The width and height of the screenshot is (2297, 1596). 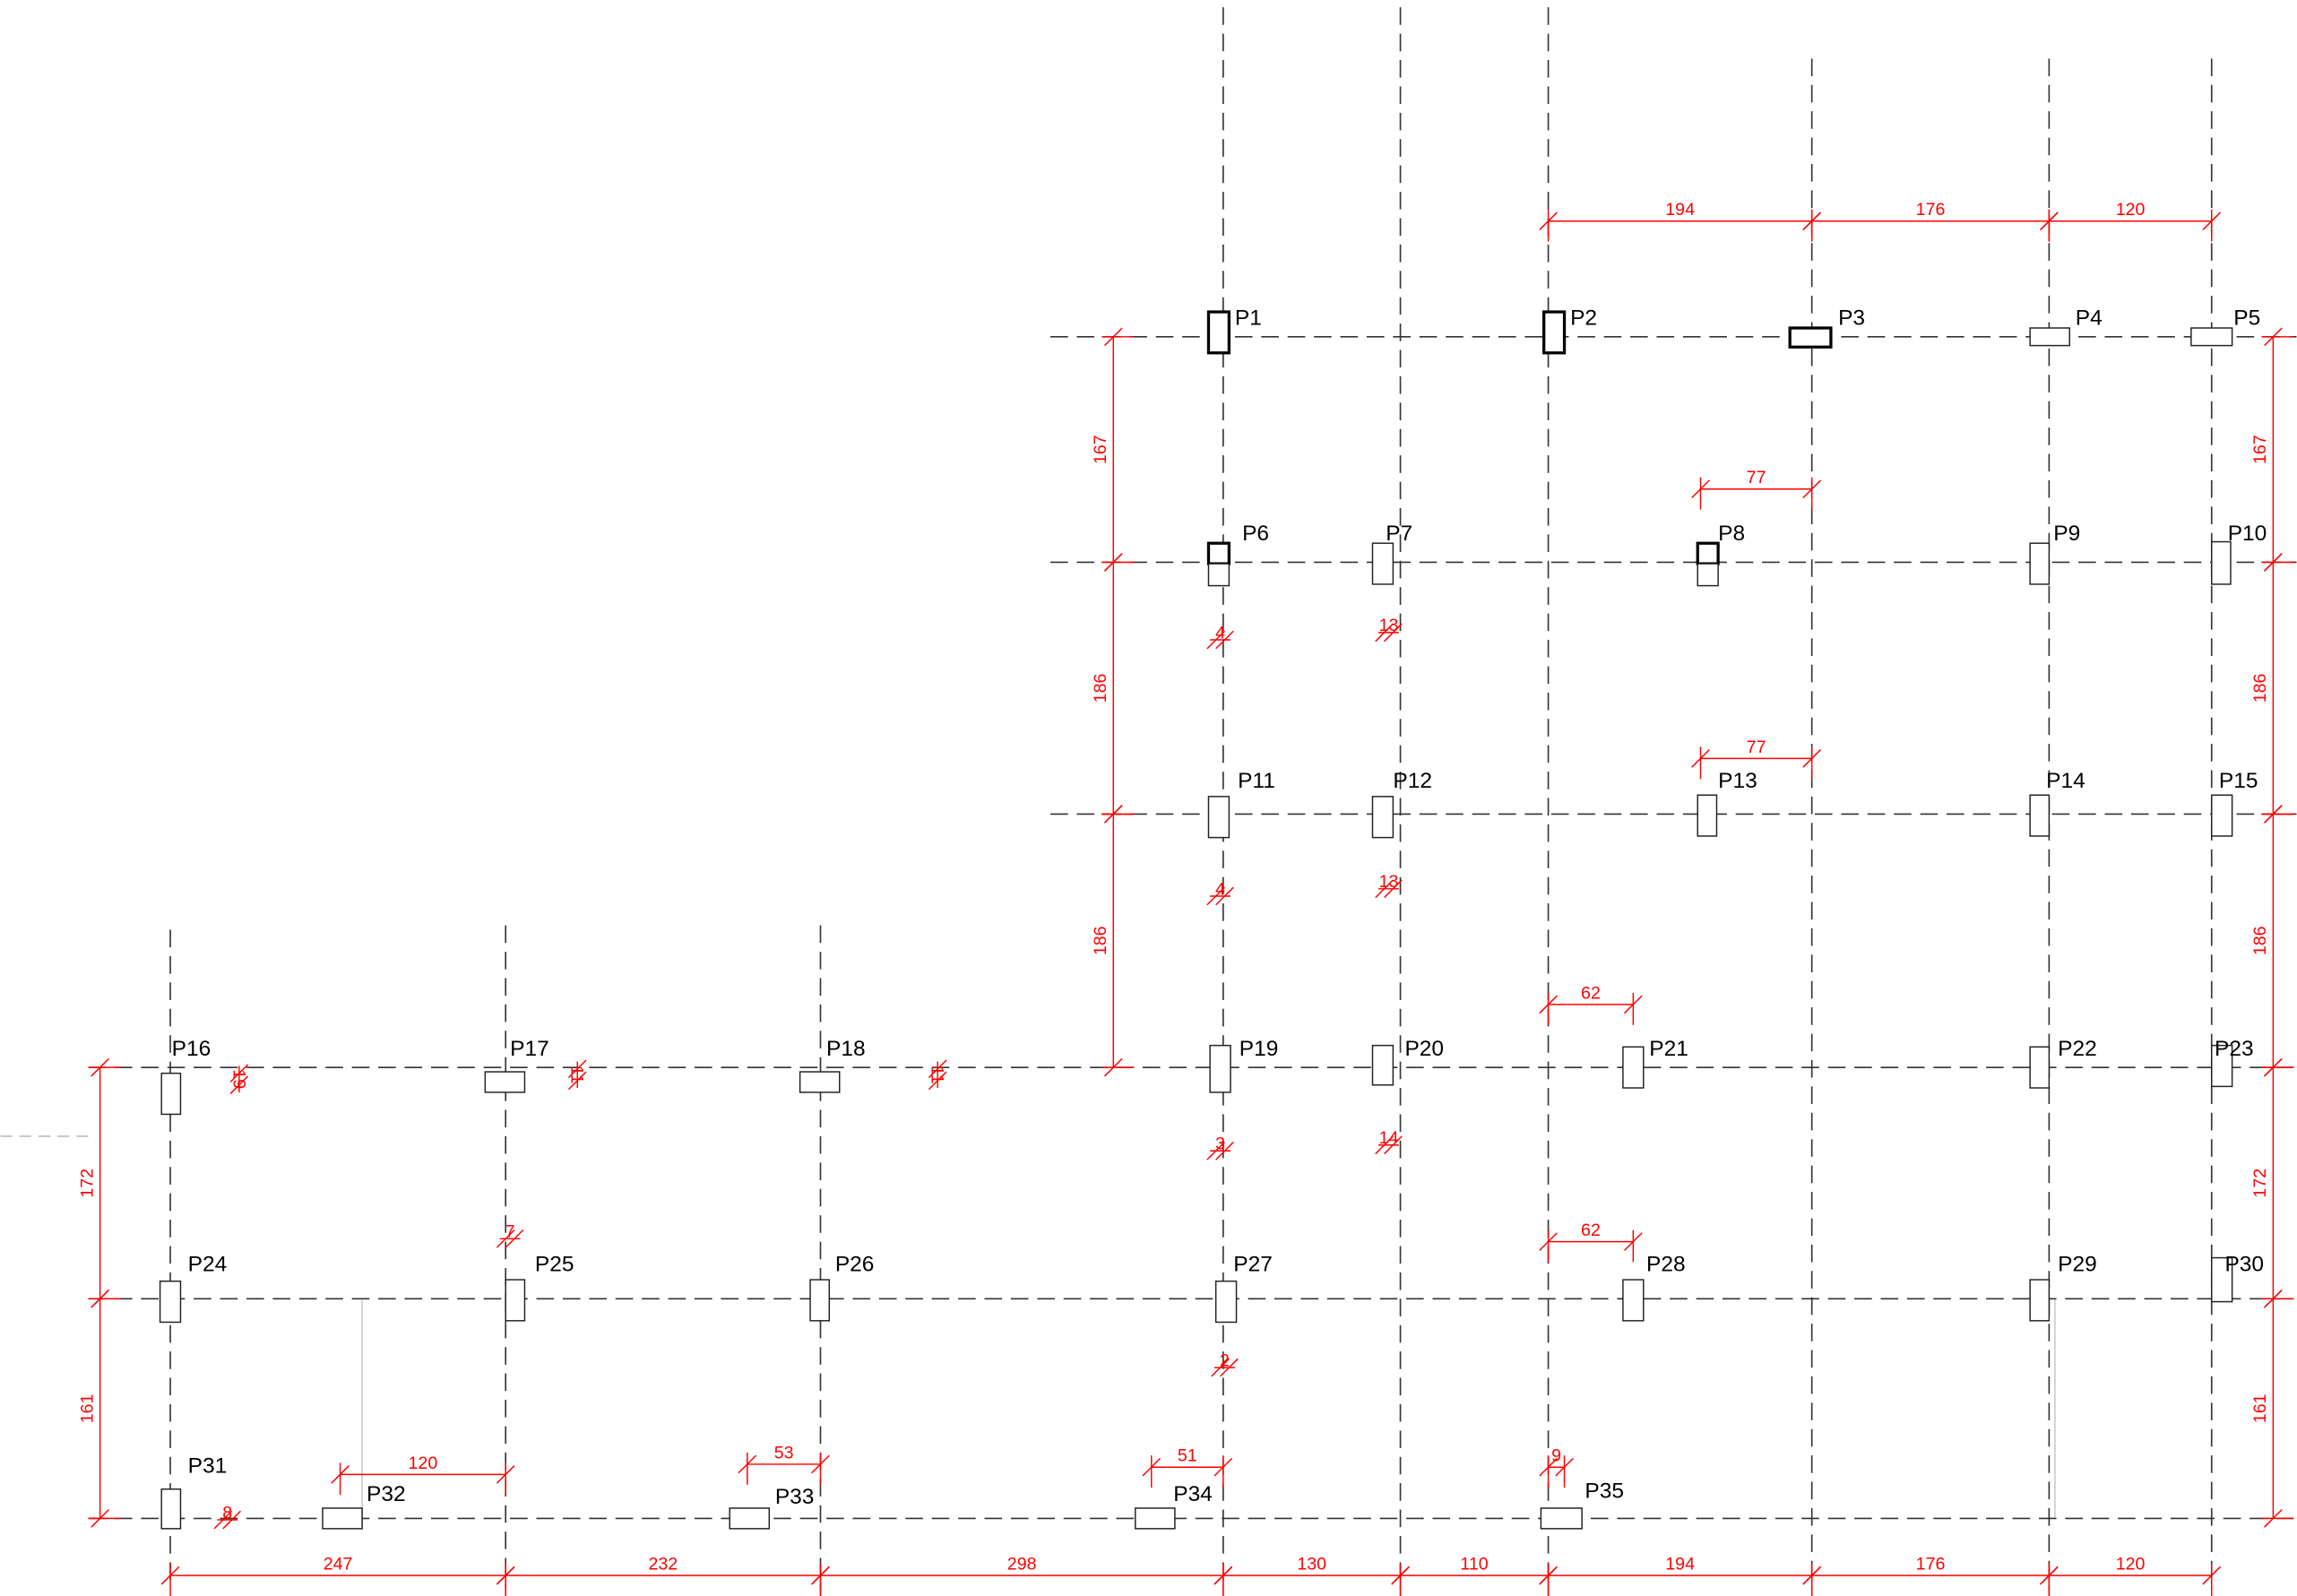 I want to click on dimension-label: 120, so click(x=2131, y=210).